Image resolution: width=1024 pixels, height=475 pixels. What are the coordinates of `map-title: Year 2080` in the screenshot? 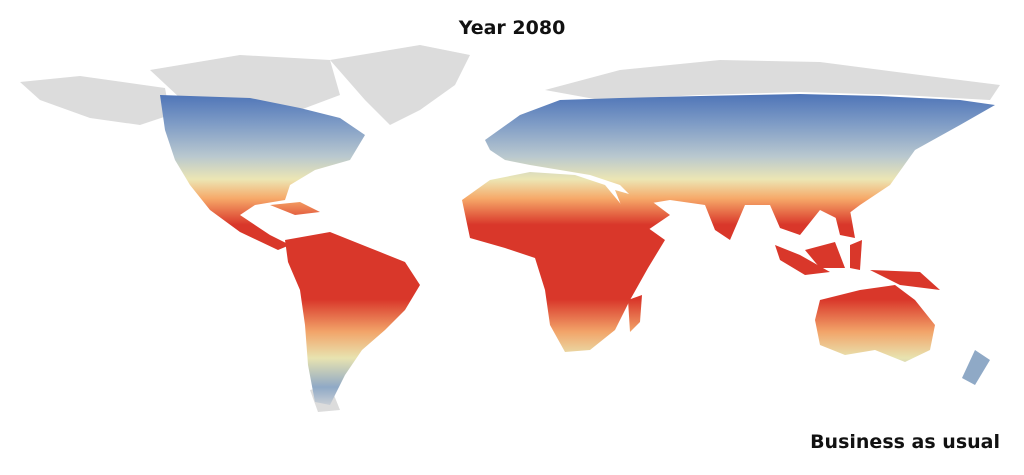 It's located at (512, 28).